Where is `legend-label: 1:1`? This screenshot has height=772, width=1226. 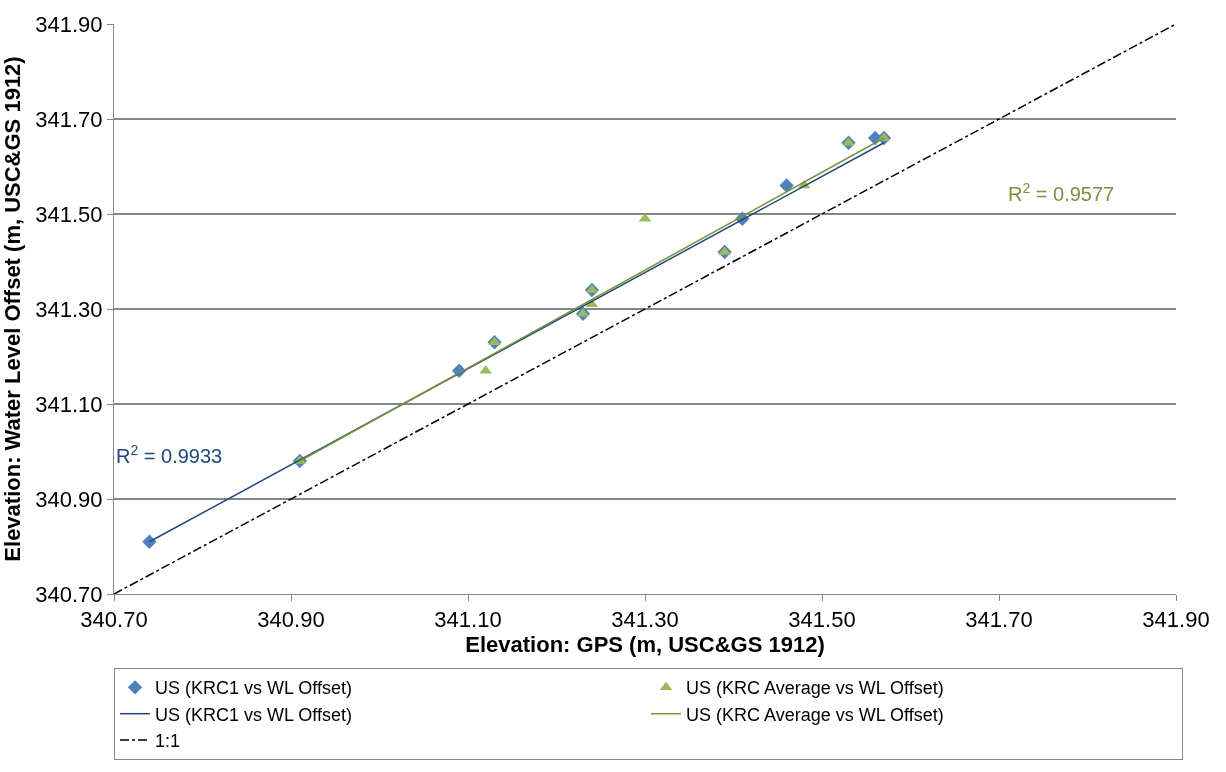 legend-label: 1:1 is located at coordinates (168, 741).